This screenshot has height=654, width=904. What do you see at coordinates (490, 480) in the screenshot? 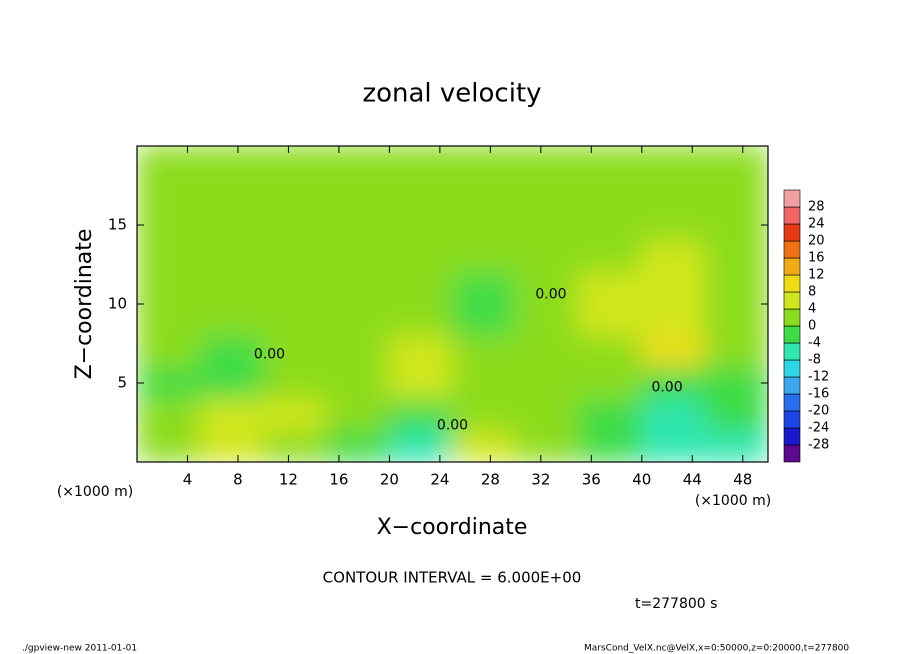
I see `x-tick-label: 28` at bounding box center [490, 480].